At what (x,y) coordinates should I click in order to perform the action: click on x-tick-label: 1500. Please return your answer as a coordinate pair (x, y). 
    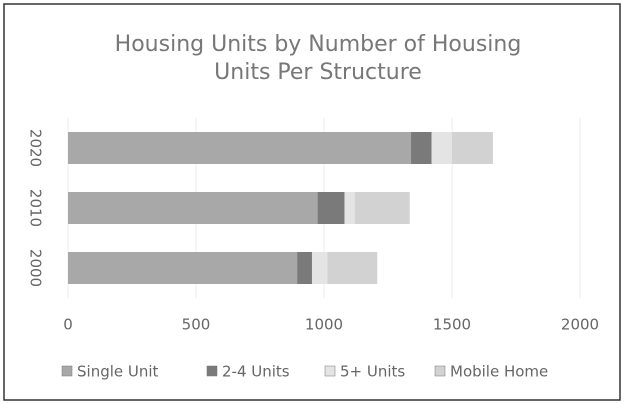
    Looking at the image, I should click on (452, 325).